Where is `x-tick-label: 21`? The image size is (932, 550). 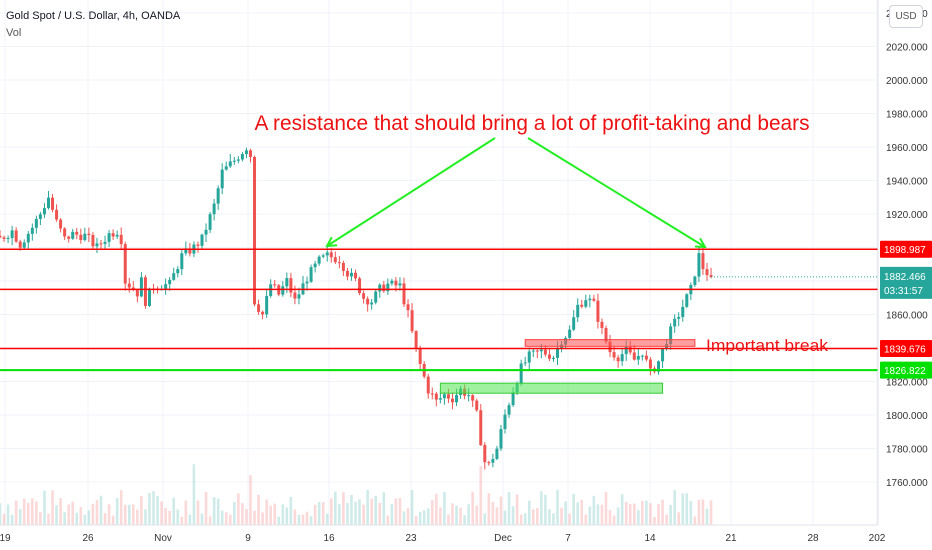
x-tick-label: 21 is located at coordinates (731, 538).